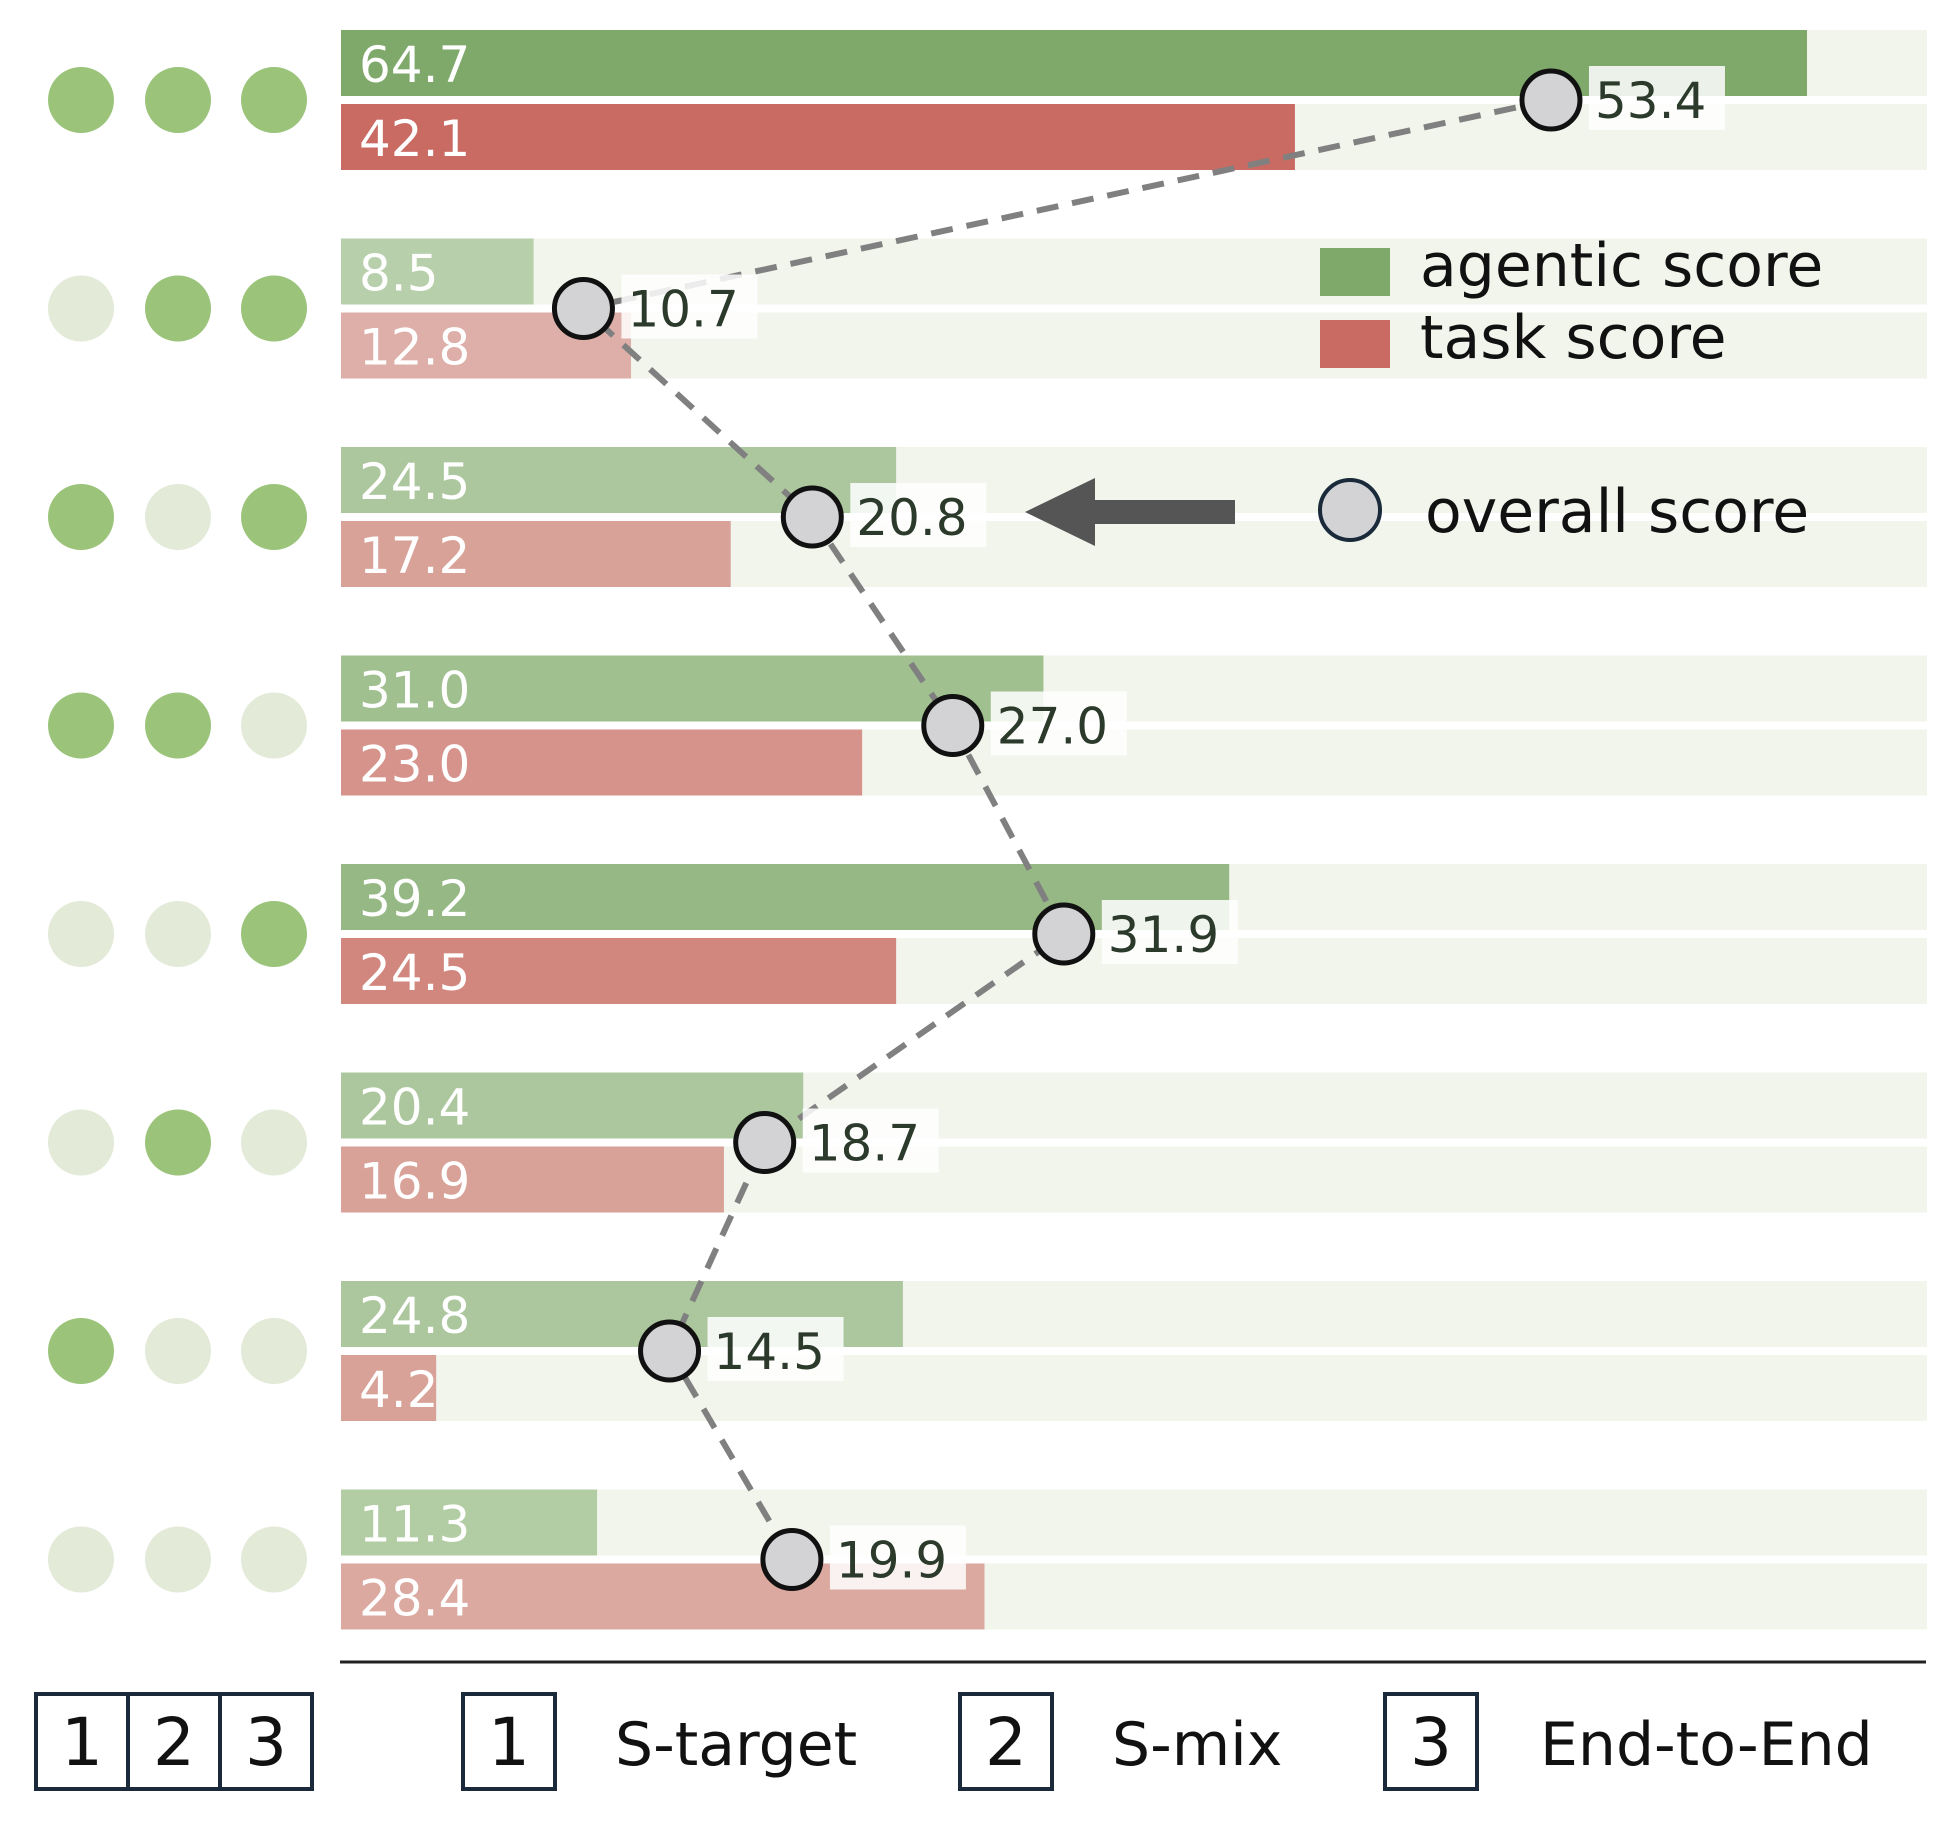  What do you see at coordinates (414, 1108) in the screenshot?
I see `bar-label-agentic: 20.4` at bounding box center [414, 1108].